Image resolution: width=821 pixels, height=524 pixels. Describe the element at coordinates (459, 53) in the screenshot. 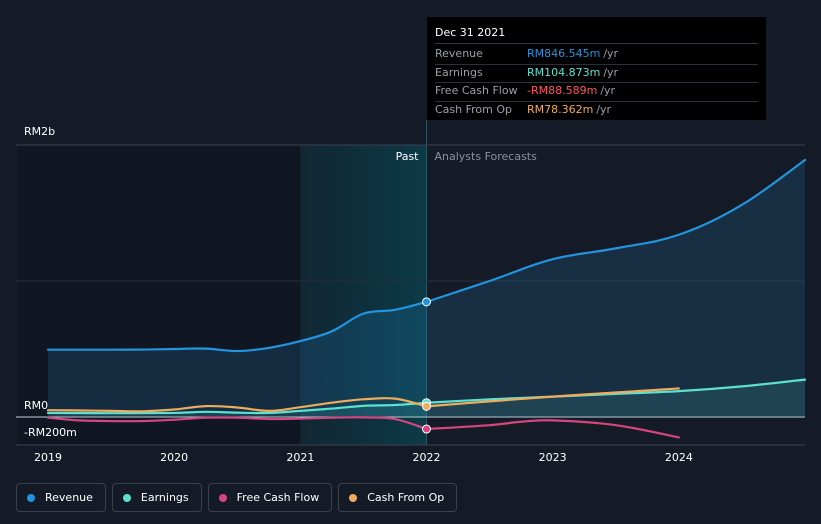

I see `tooltip-row-label: Revenue` at that location.